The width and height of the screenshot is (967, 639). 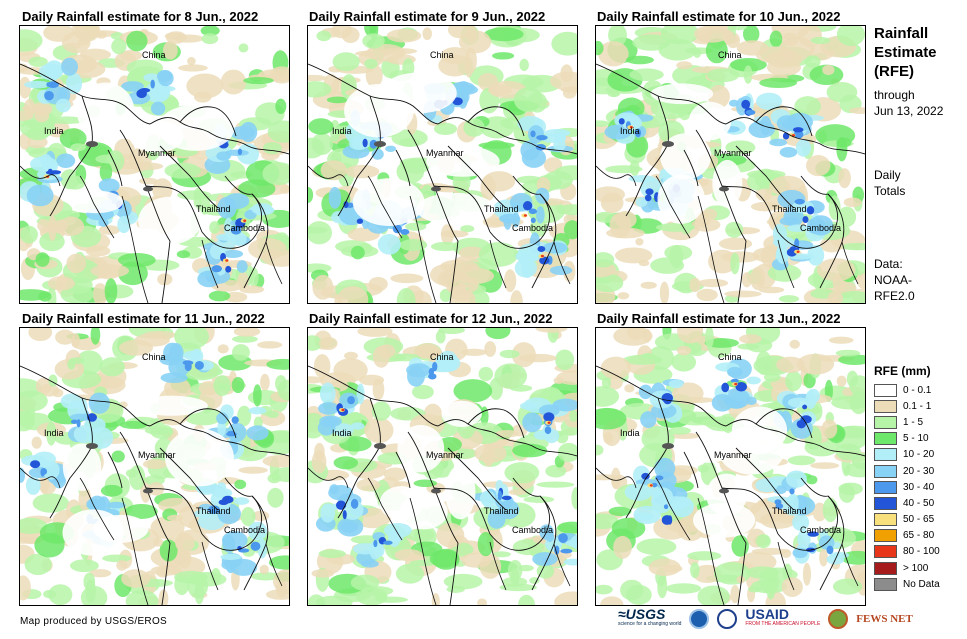 I want to click on legend-label: 30 - 40, so click(x=919, y=487).